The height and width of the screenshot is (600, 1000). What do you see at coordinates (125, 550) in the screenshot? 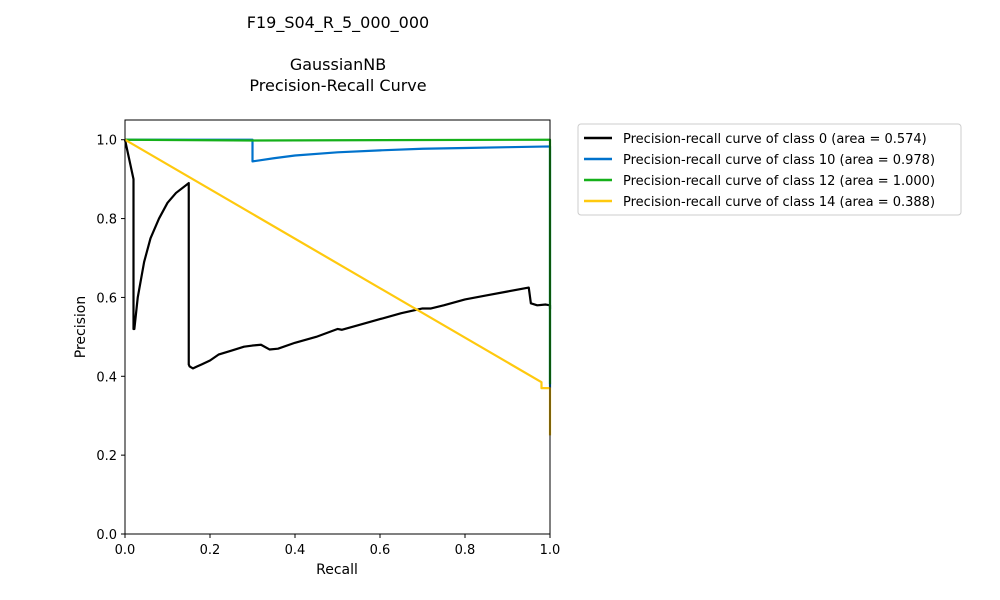
I see `x-tick-label-0: 0.0` at bounding box center [125, 550].